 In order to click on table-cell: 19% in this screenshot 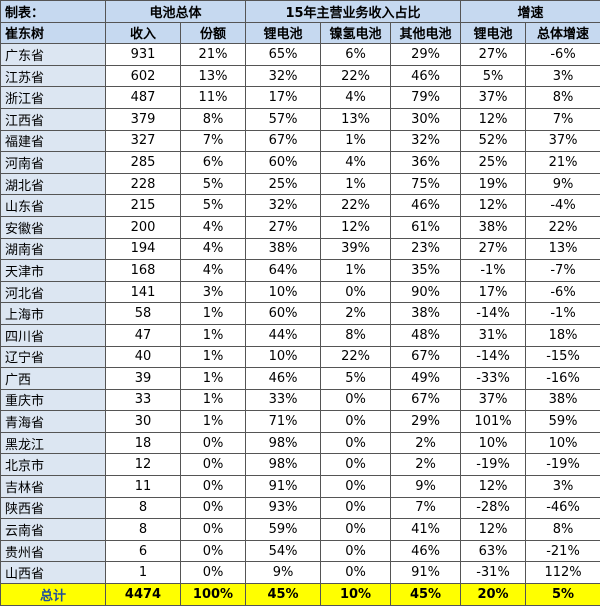, I will do `click(493, 184)`.